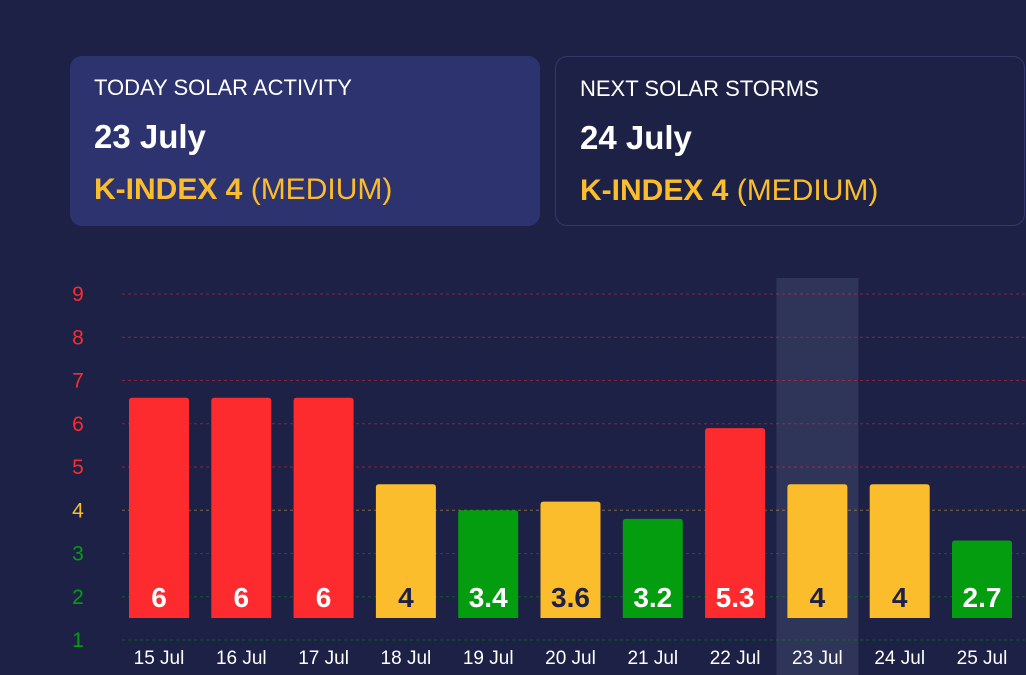  I want to click on bar-25-jul, so click(982, 579).